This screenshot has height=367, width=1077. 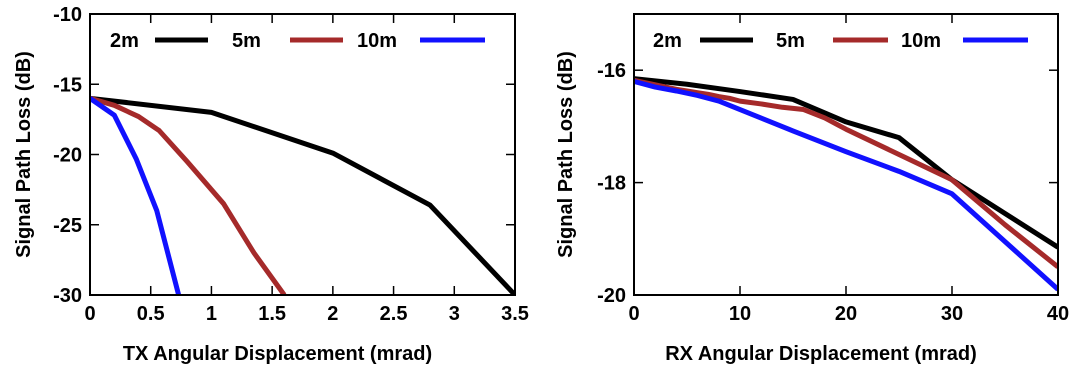 What do you see at coordinates (67, 85) in the screenshot?
I see `y-tick-label: -15` at bounding box center [67, 85].